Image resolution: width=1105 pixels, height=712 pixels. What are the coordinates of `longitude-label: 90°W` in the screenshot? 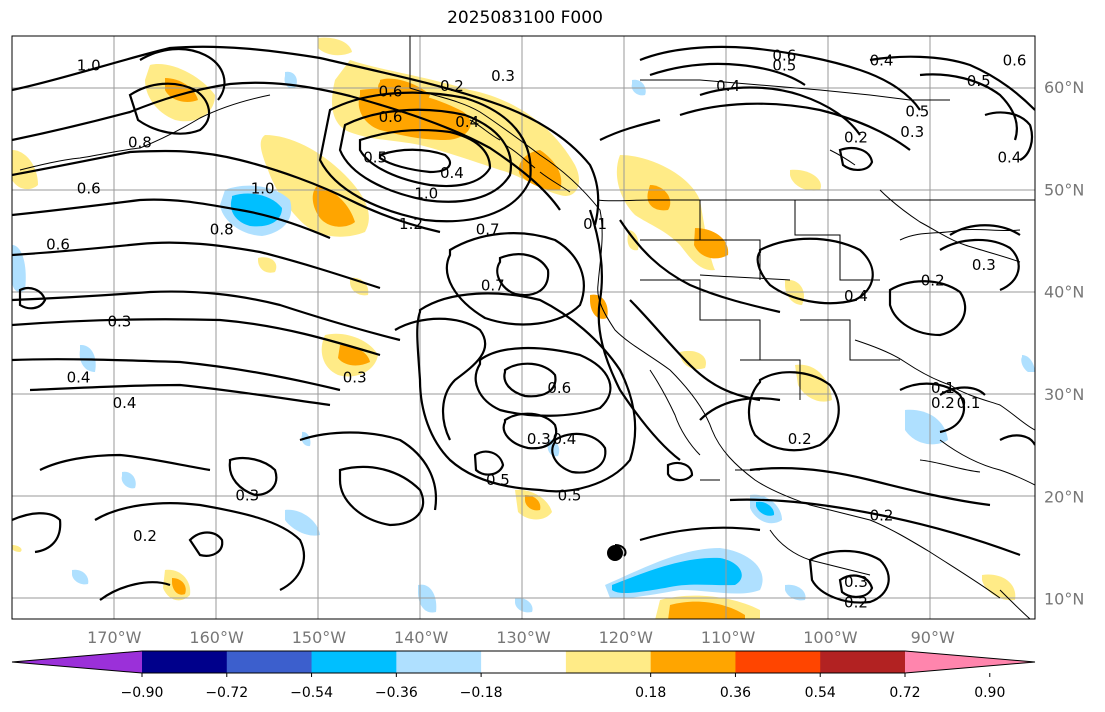 It's located at (933, 637).